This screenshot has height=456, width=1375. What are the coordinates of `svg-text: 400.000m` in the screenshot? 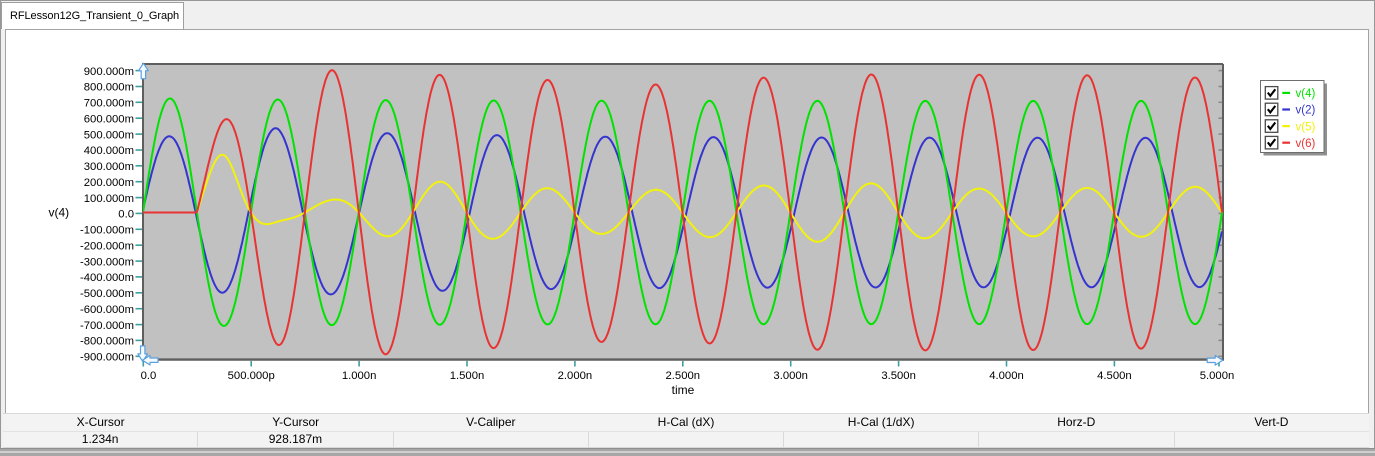 It's located at (109, 151).